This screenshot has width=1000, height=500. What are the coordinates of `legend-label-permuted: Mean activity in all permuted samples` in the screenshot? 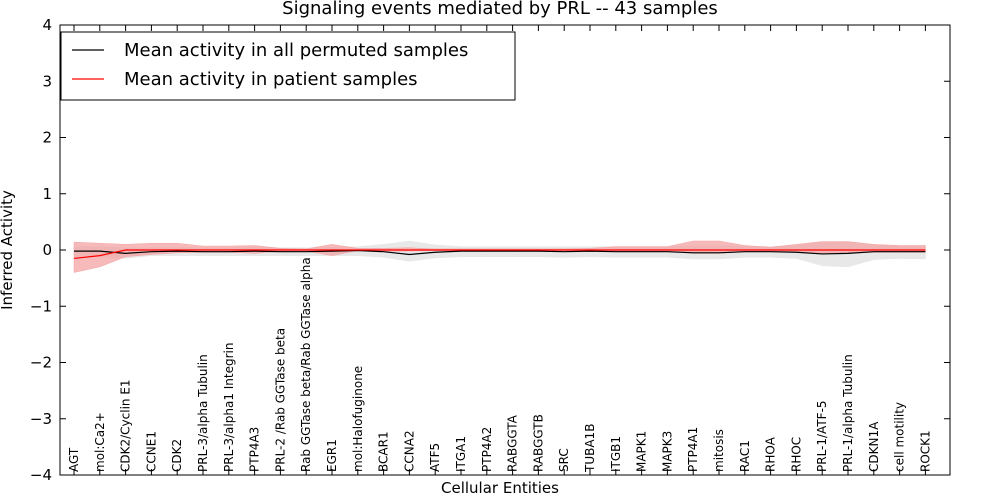 It's located at (296, 50).